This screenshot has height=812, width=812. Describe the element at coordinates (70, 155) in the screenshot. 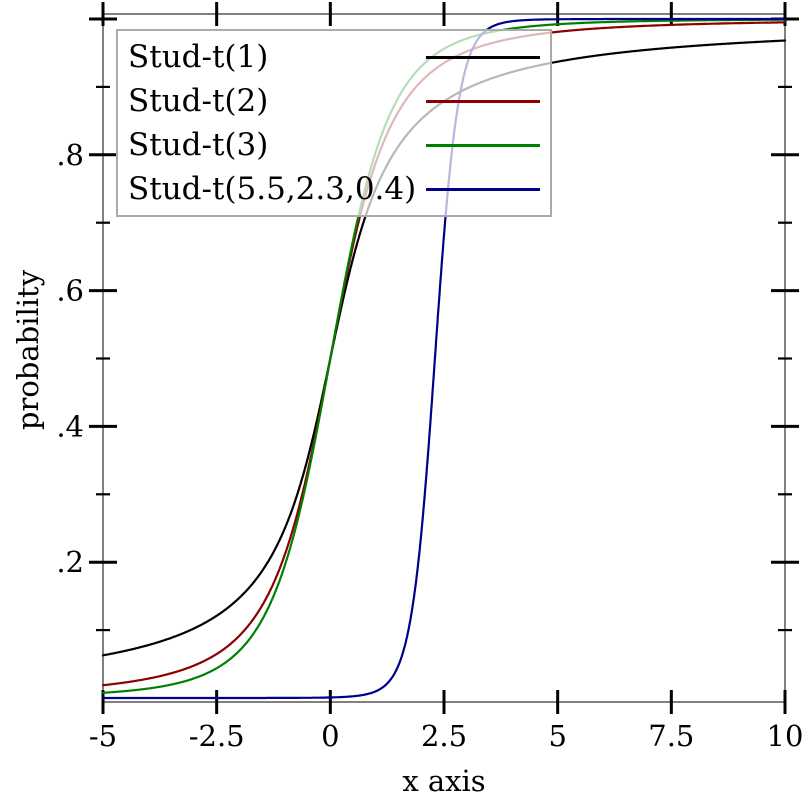

I see `y-tick-label: .8` at that location.